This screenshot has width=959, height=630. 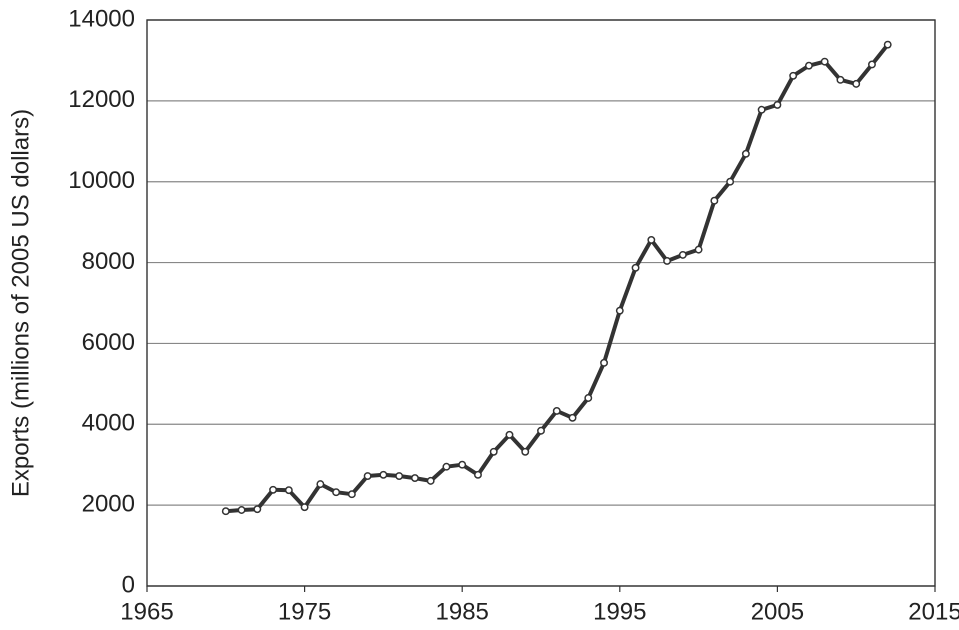 I want to click on y-tick-label: 0, so click(x=128, y=584).